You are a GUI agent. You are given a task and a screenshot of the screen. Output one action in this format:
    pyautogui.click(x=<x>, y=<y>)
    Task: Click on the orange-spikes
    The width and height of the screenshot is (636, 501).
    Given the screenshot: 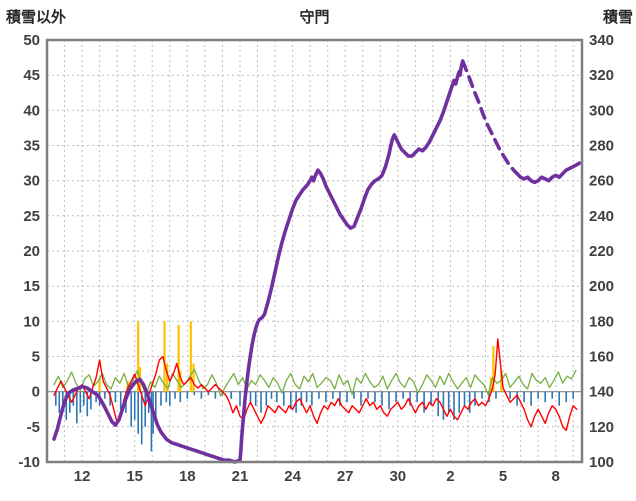 What is the action you would take?
    pyautogui.click(x=300, y=356)
    